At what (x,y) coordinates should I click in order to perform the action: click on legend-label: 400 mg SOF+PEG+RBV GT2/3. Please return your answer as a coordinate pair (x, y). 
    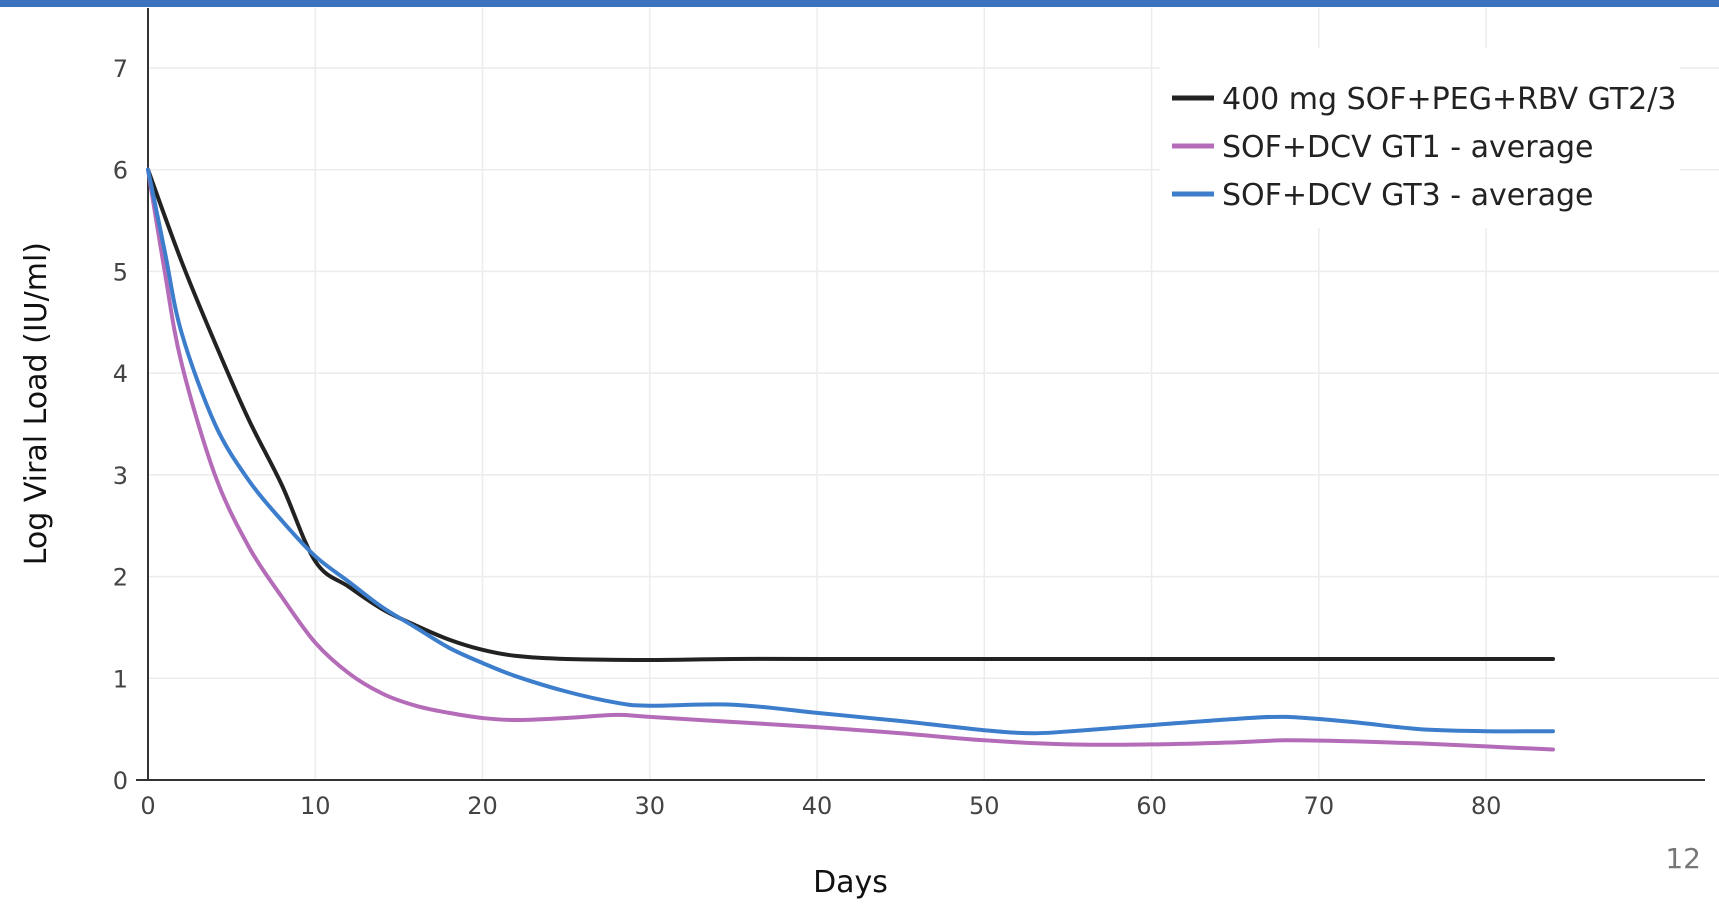
    Looking at the image, I should click on (1449, 99).